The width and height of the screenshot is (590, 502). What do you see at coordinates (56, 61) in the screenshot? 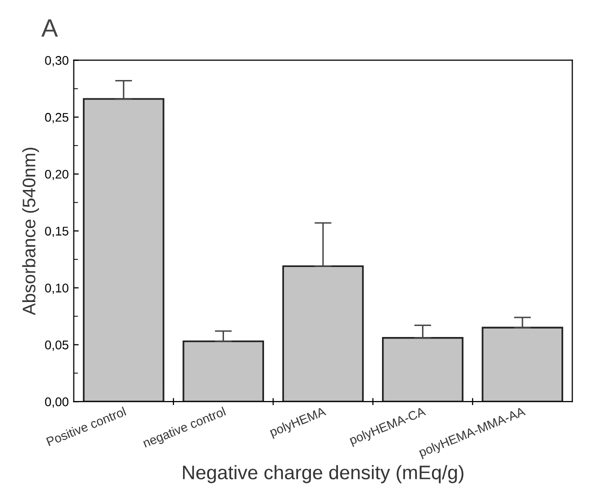
I see `y-tick-label: 0,30` at bounding box center [56, 61].